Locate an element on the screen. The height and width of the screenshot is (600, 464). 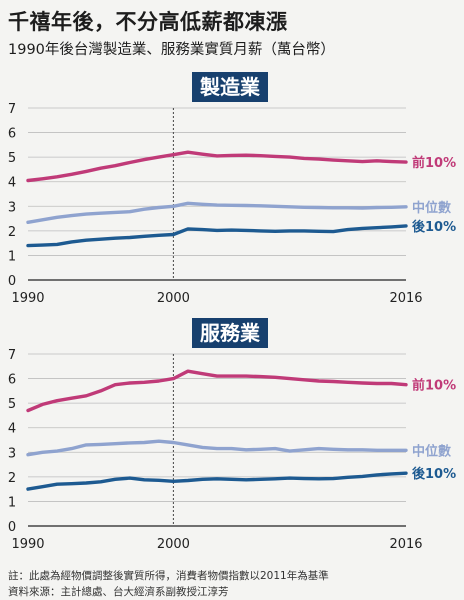
manufacturing-badge: 製造業 is located at coordinates (230, 87).